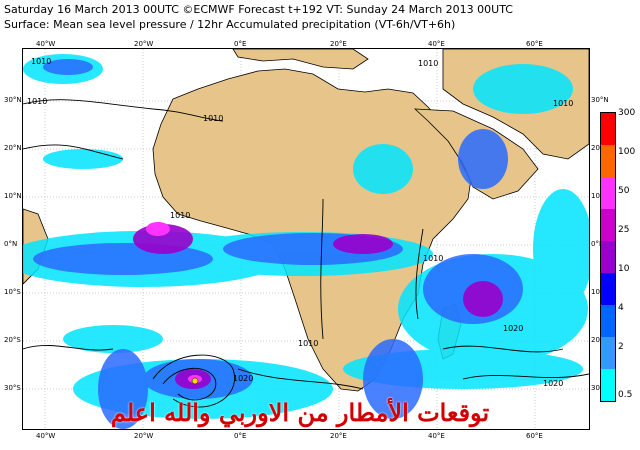  What do you see at coordinates (625, 395) in the screenshot?
I see `legend-label: 0.5` at bounding box center [625, 395].